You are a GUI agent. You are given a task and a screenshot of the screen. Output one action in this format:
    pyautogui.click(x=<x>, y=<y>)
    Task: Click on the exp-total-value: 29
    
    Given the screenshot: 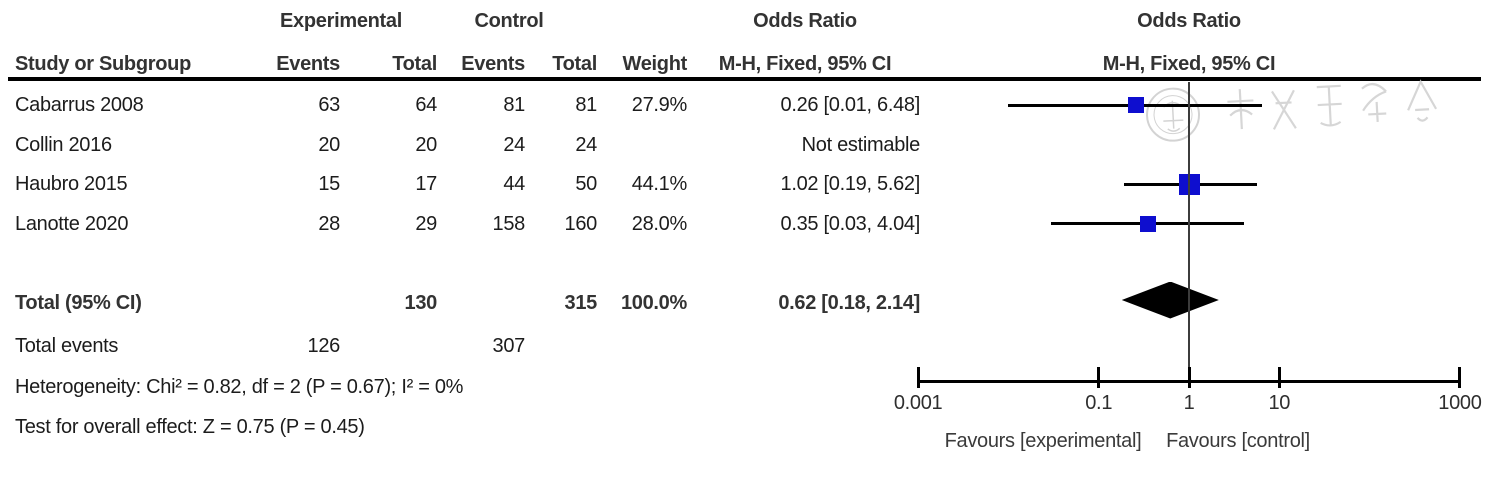 What is the action you would take?
    pyautogui.click(x=426, y=223)
    